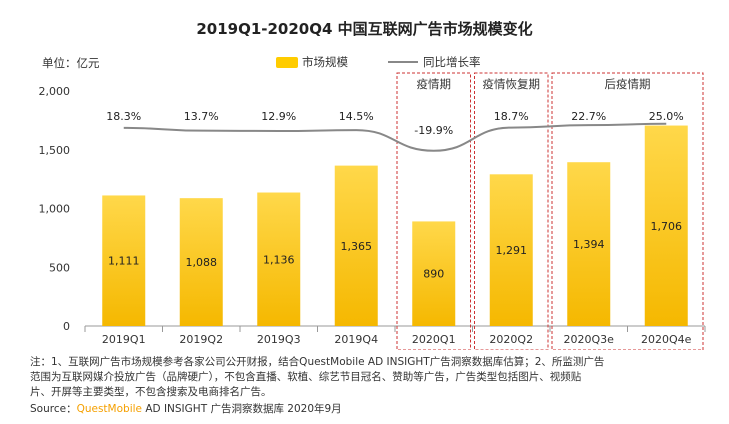  Describe the element at coordinates (356, 339) in the screenshot. I see `x-tick-label: 2019Q4` at that location.